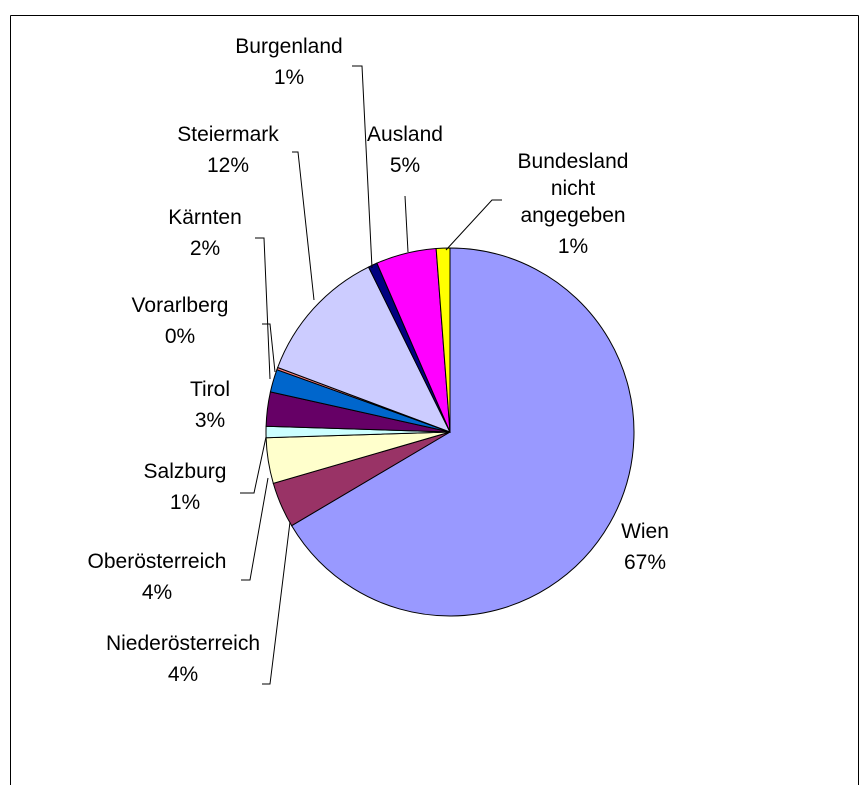 Image resolution: width=862 pixels, height=785 pixels. What do you see at coordinates (205, 233) in the screenshot?
I see `slice-label: Kärnten 2%` at bounding box center [205, 233].